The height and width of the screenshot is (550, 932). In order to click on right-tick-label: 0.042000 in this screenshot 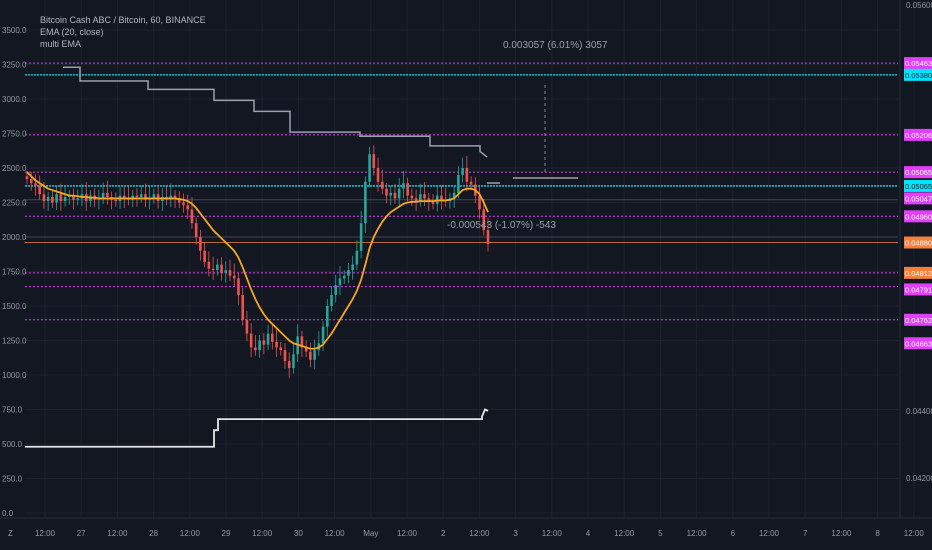, I will do `click(919, 478)`.